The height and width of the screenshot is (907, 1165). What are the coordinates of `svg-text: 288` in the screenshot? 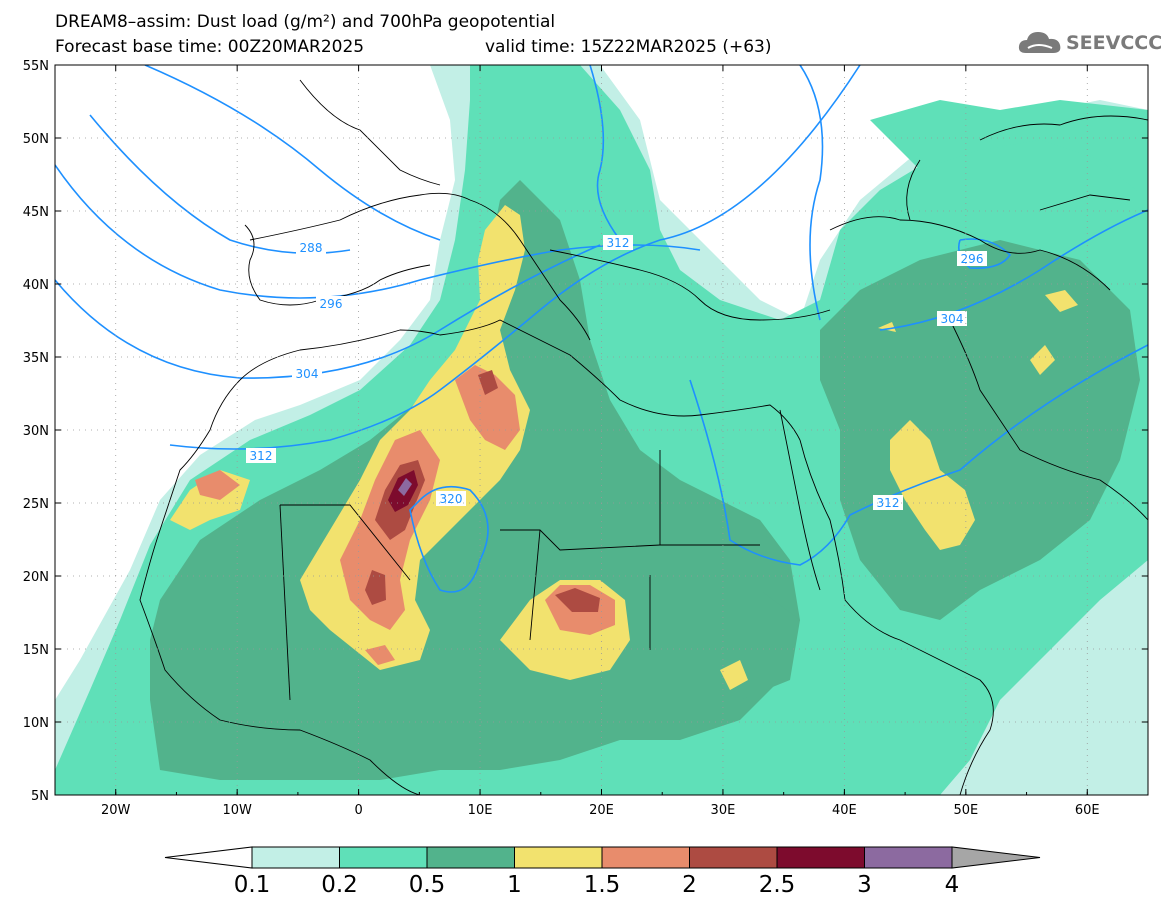 It's located at (311, 248).